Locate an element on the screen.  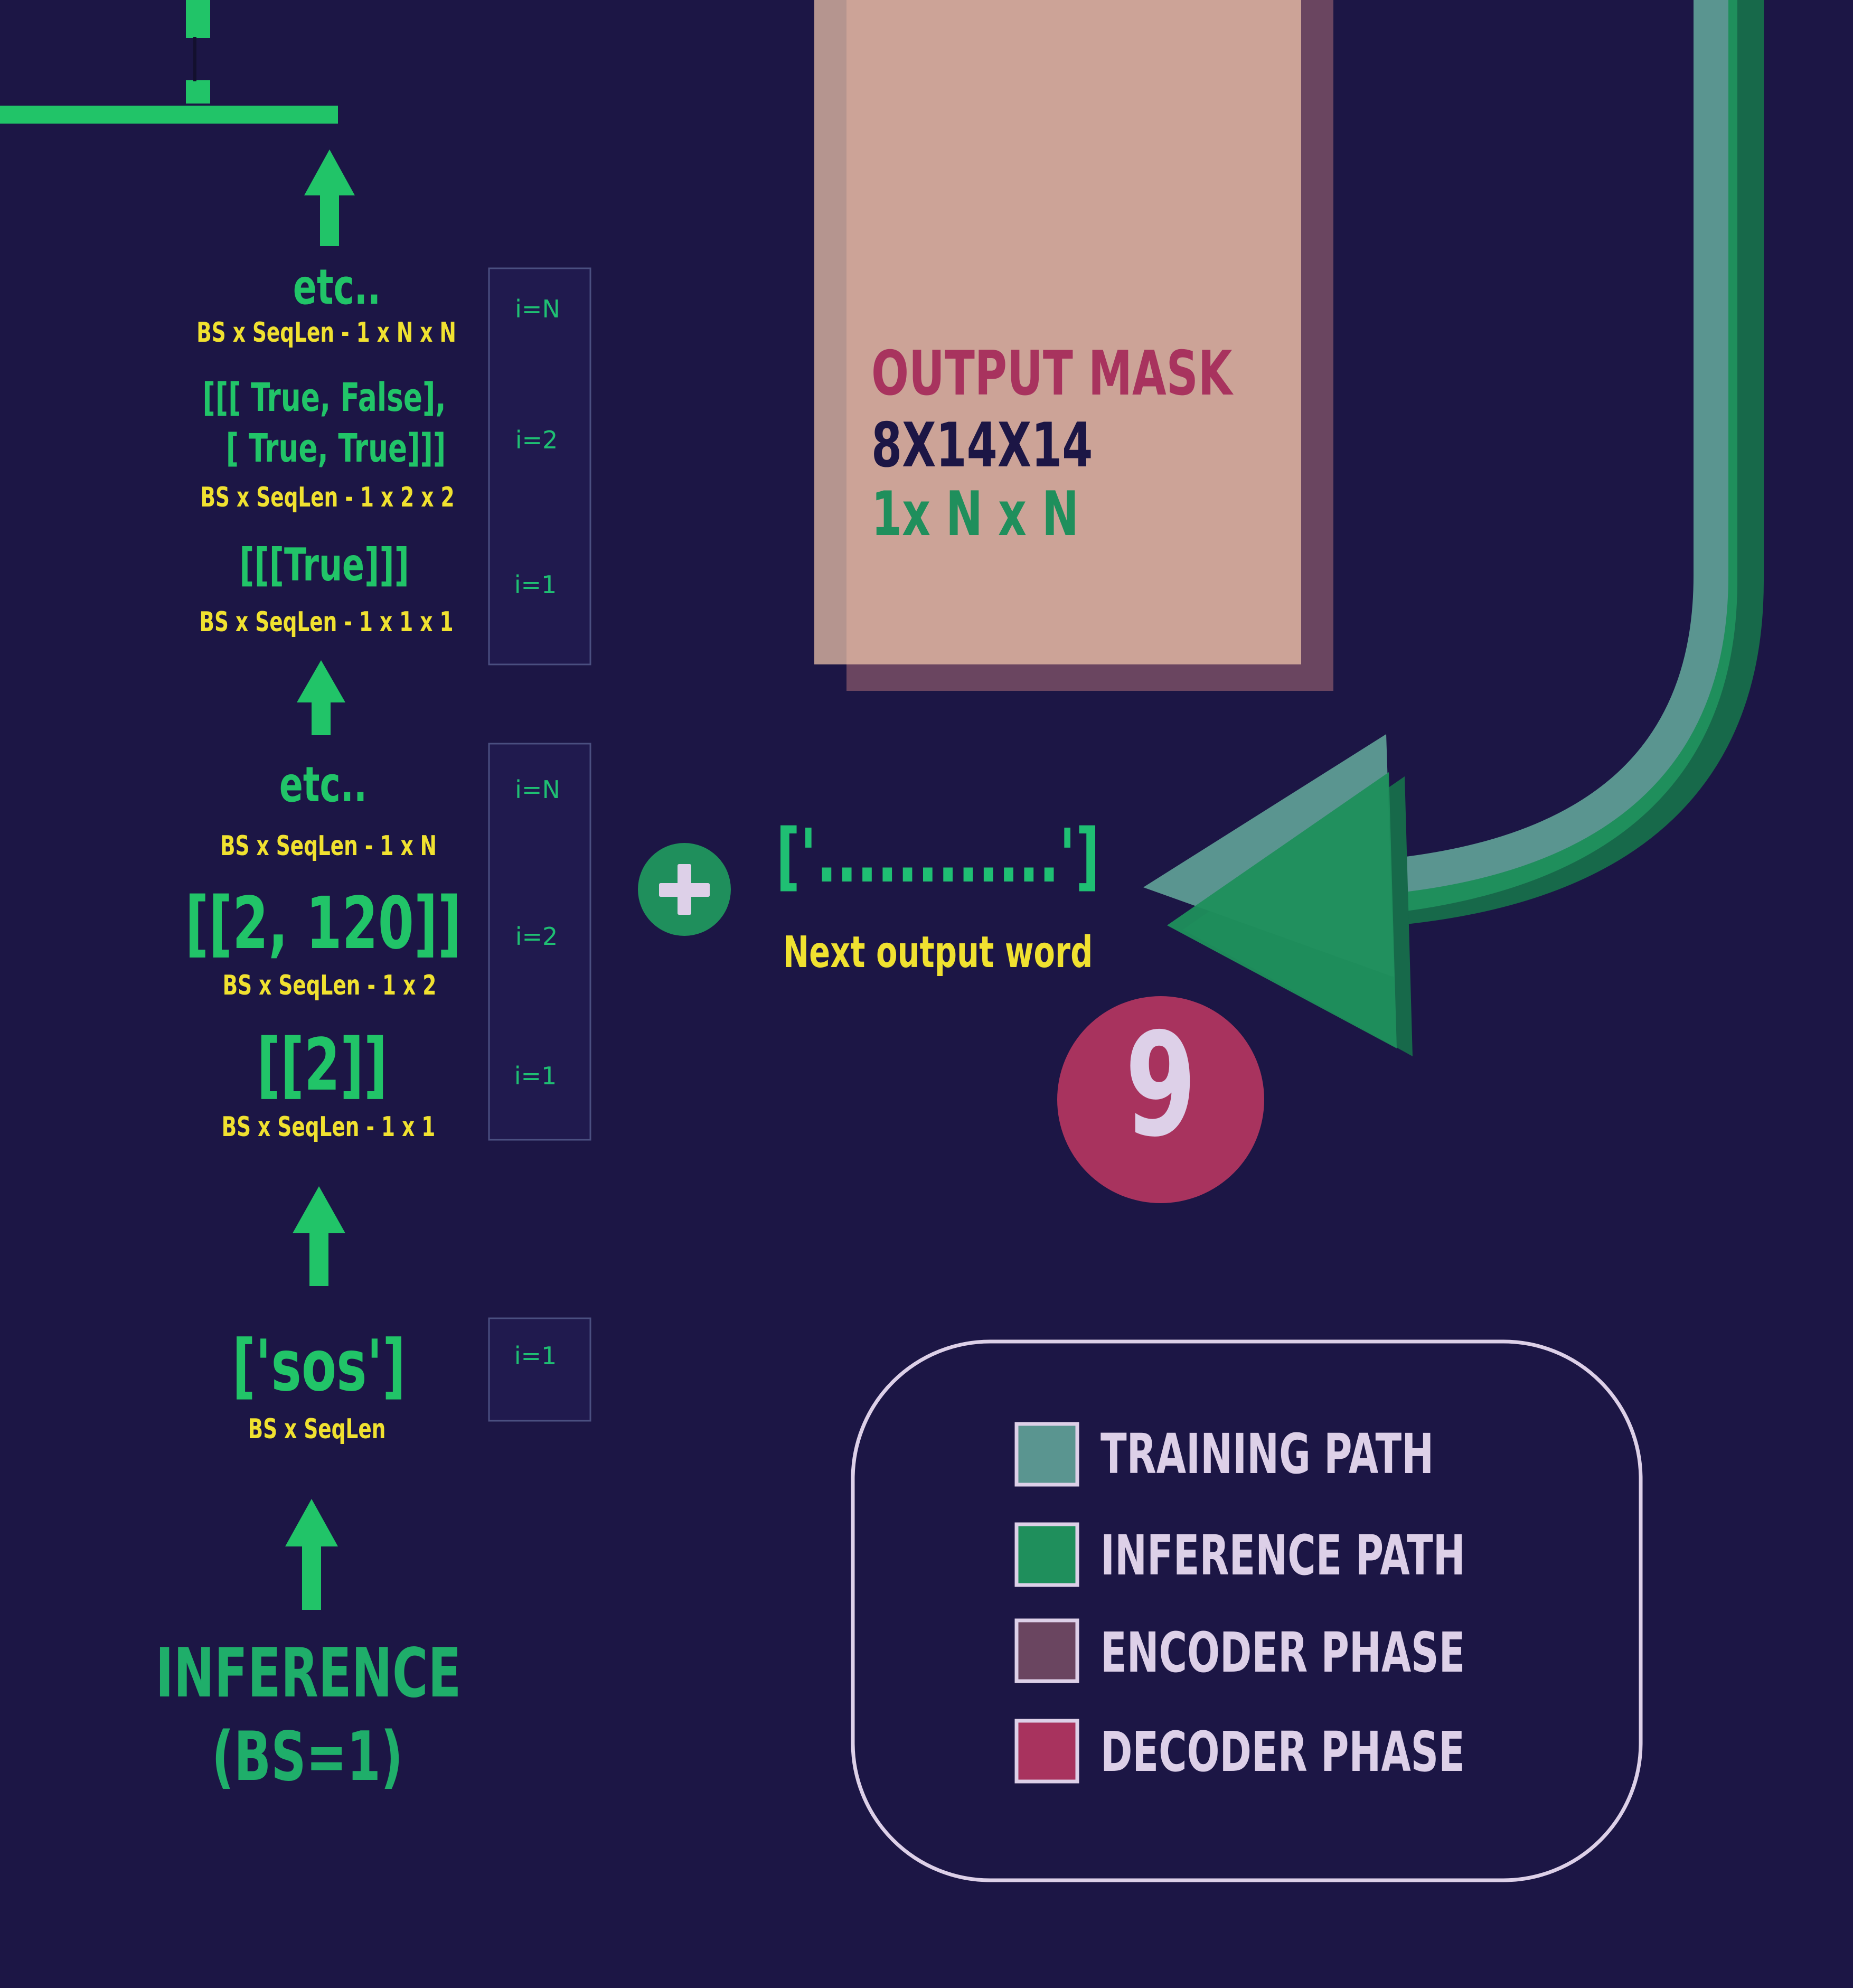
inference-title: INFERENCE is located at coordinates (308, 1674).